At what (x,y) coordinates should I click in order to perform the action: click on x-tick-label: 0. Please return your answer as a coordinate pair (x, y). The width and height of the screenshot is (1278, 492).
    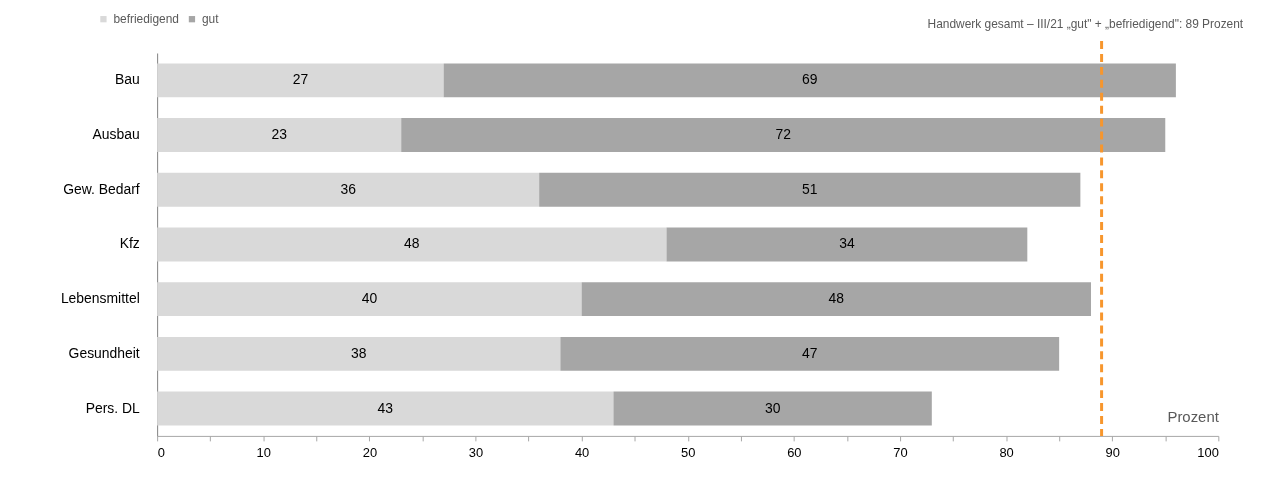
    Looking at the image, I should click on (161, 453).